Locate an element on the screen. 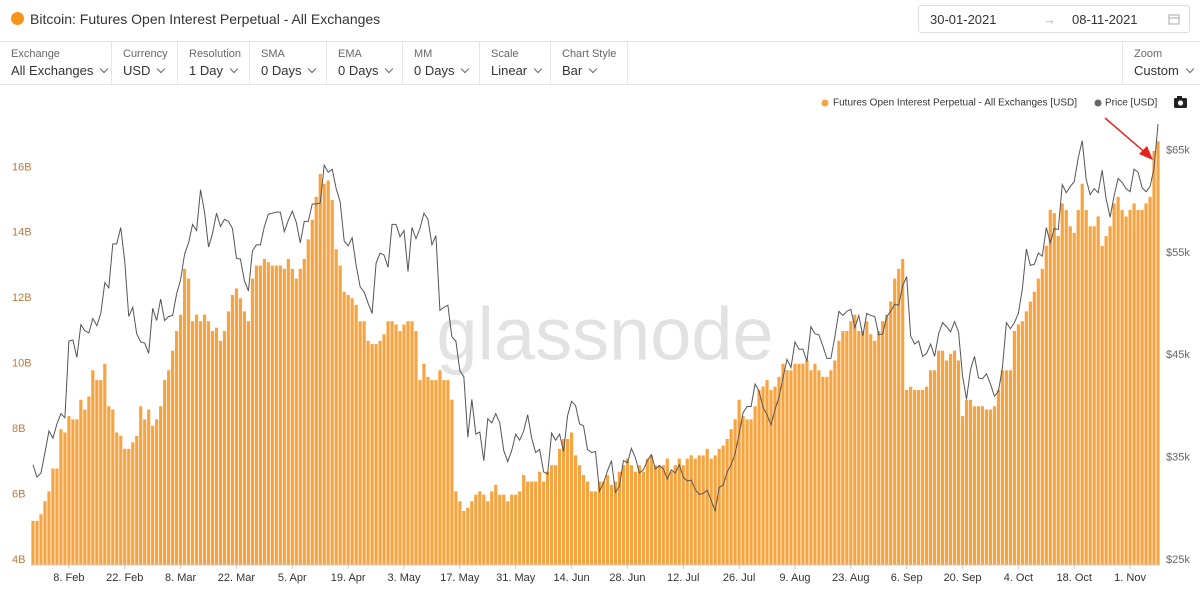 The height and width of the screenshot is (596, 1200). control: EMA 0 Days is located at coordinates (365, 63).